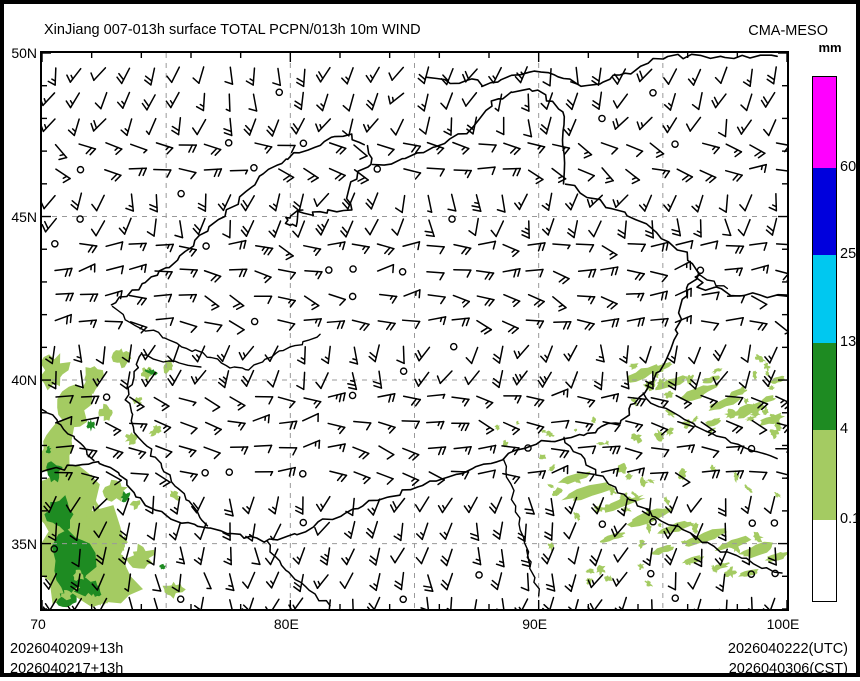  Describe the element at coordinates (783, 624) in the screenshot. I see `lon-tick-100e: 100E` at that location.